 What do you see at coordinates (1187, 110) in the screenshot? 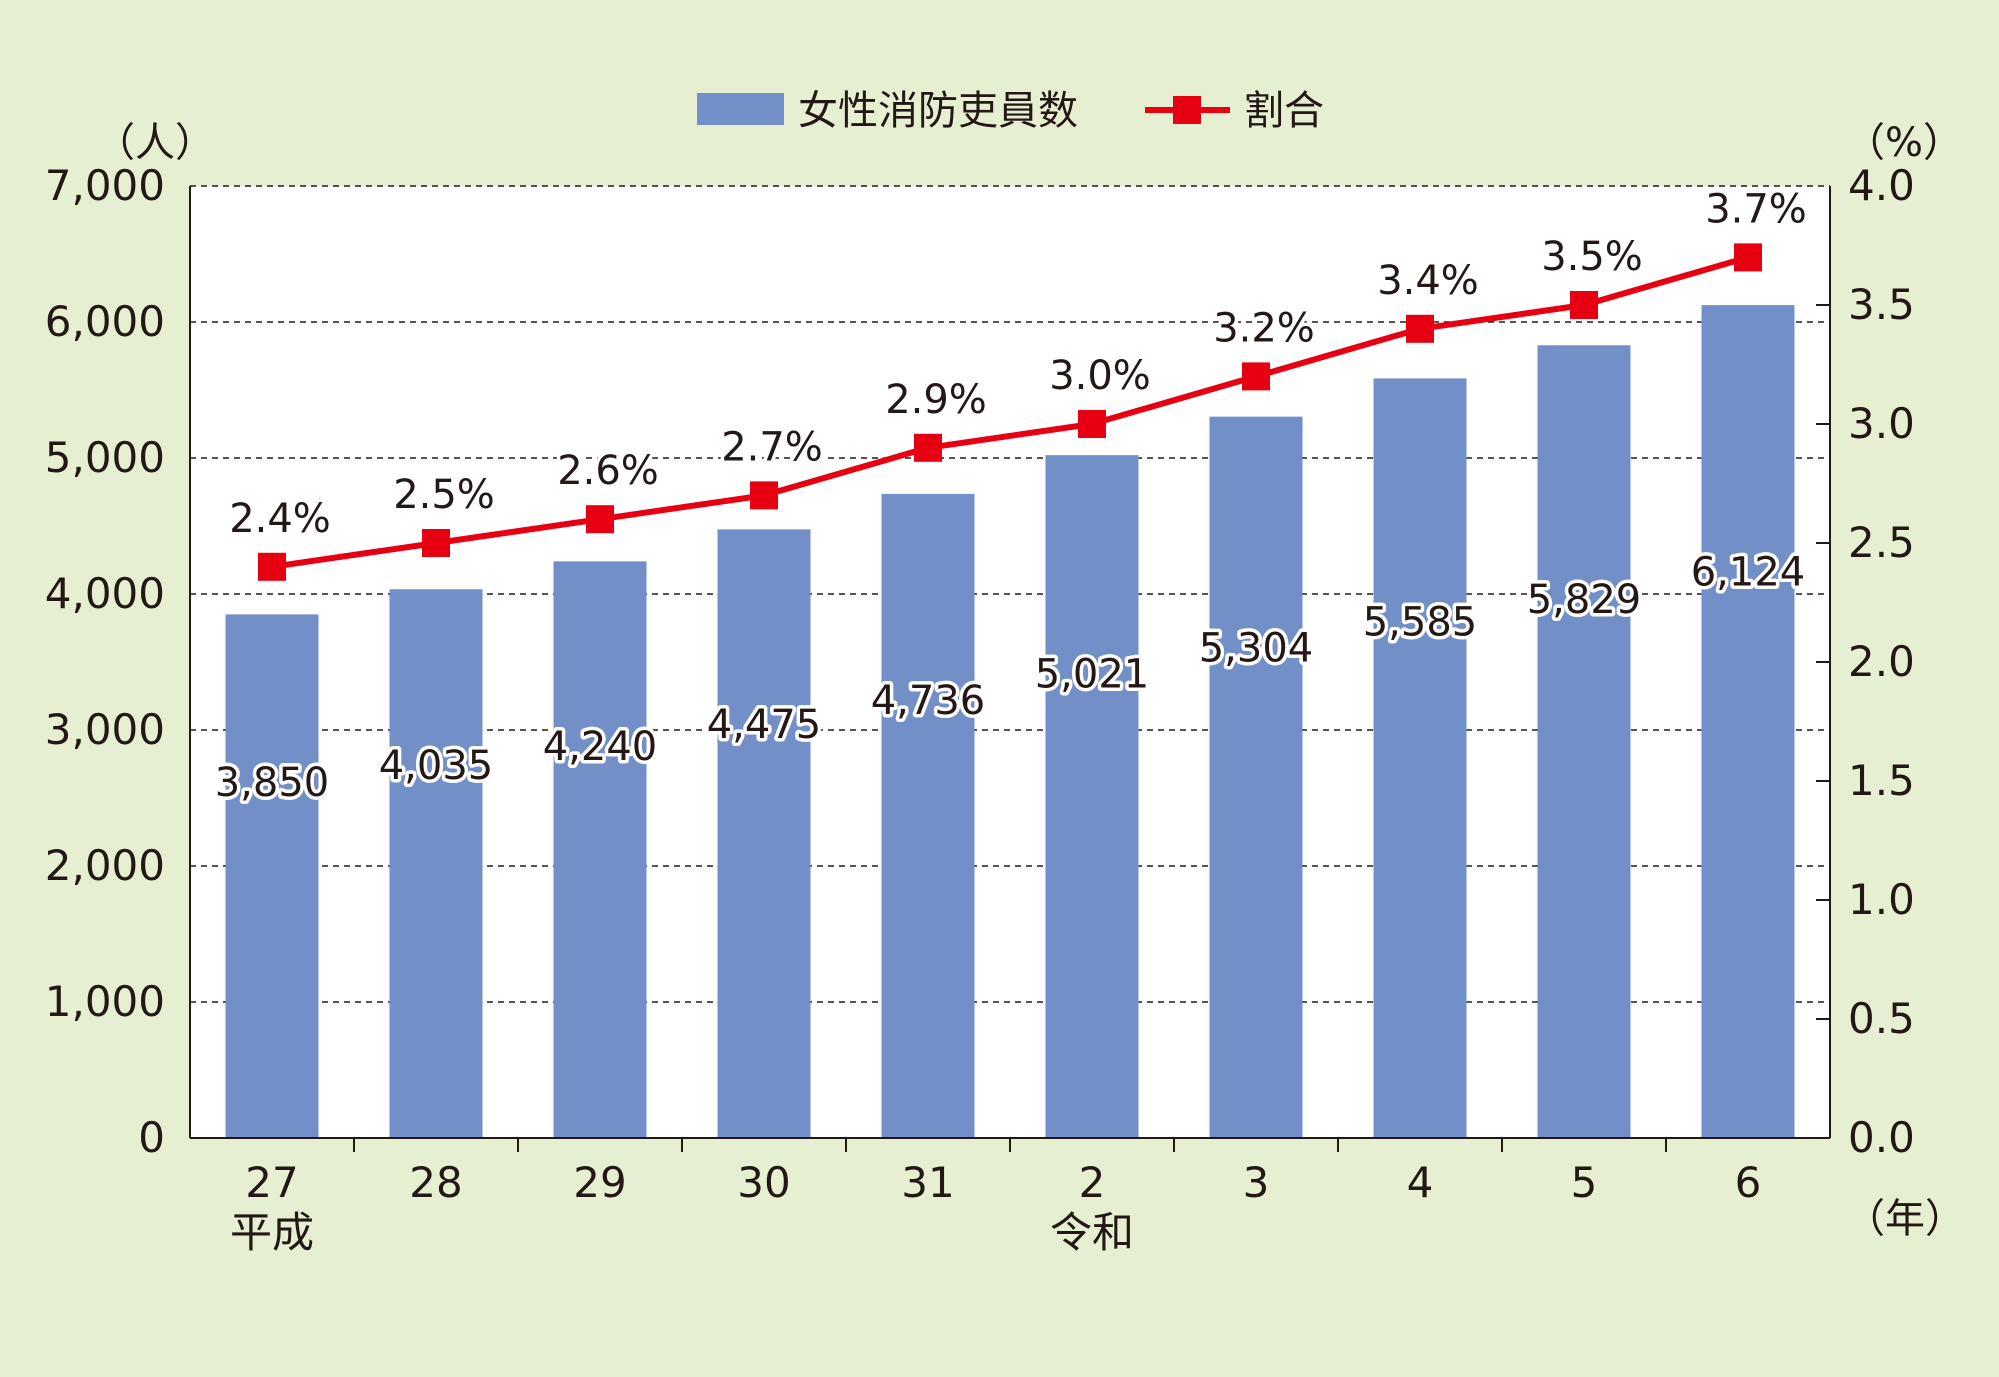
I see `legend-line-marker` at bounding box center [1187, 110].